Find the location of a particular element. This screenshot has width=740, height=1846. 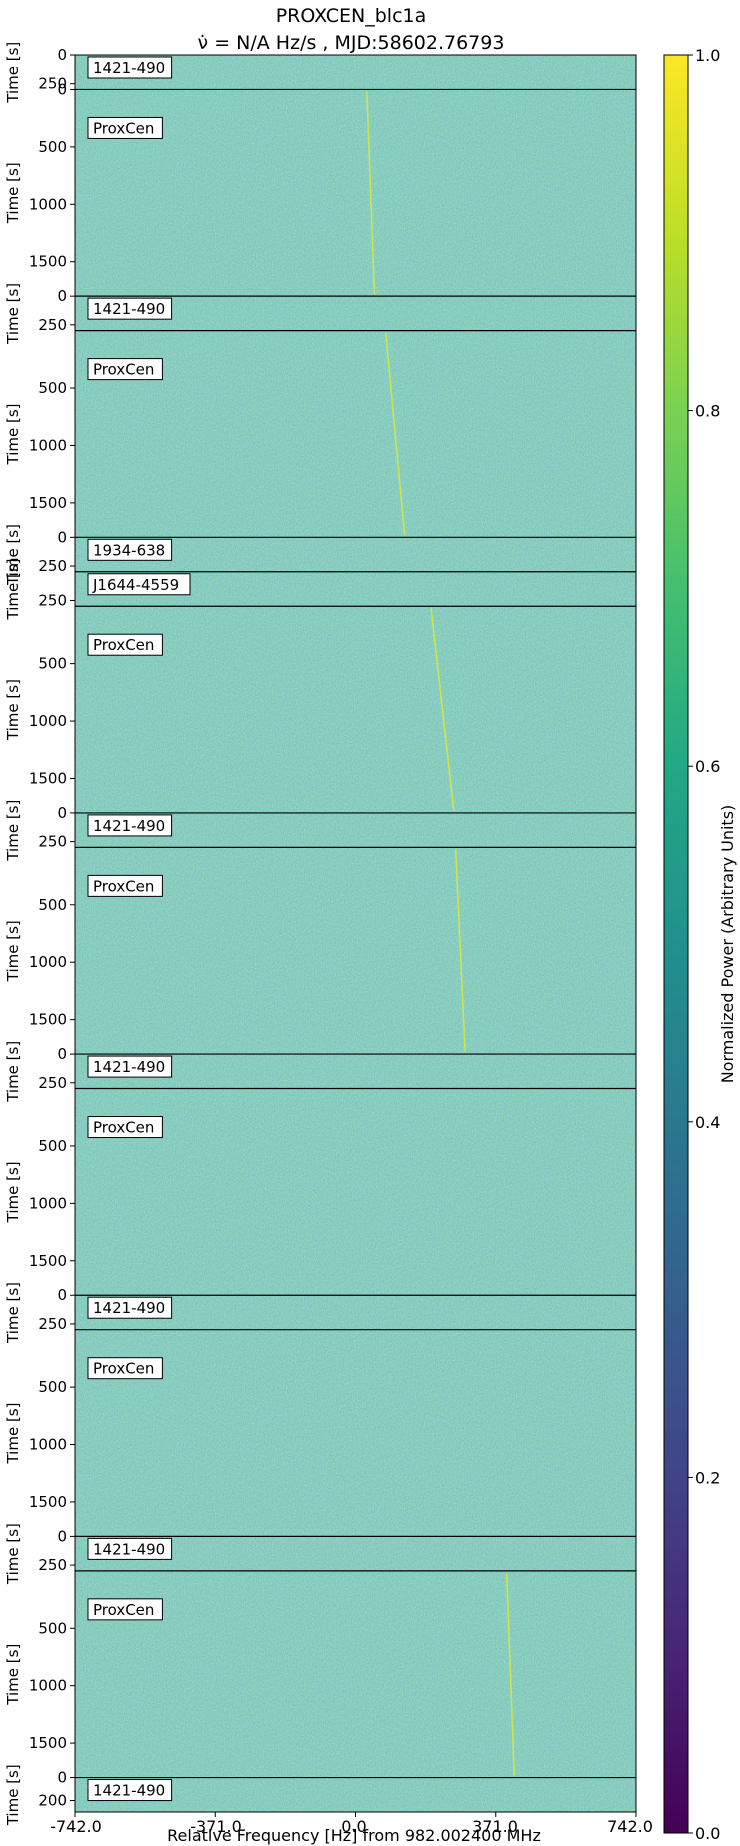

panel-12: 1421-490 0 250 Time [s] is located at coordinates (320, 1313).